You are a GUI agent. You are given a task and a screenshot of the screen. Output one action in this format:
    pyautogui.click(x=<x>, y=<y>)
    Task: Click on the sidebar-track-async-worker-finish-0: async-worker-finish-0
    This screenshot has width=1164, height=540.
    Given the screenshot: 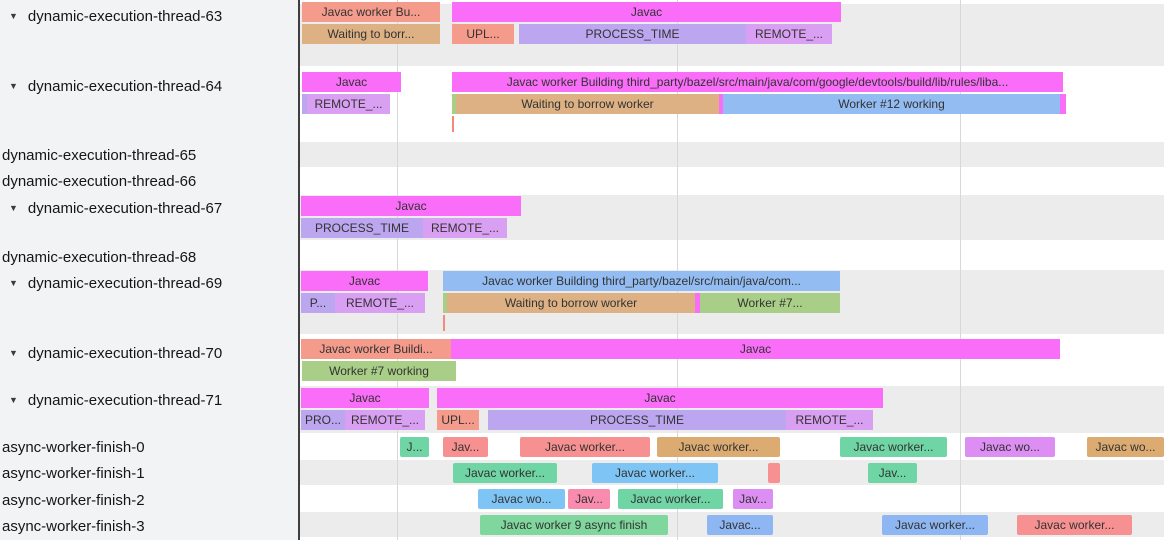 What is the action you would take?
    pyautogui.click(x=72, y=447)
    